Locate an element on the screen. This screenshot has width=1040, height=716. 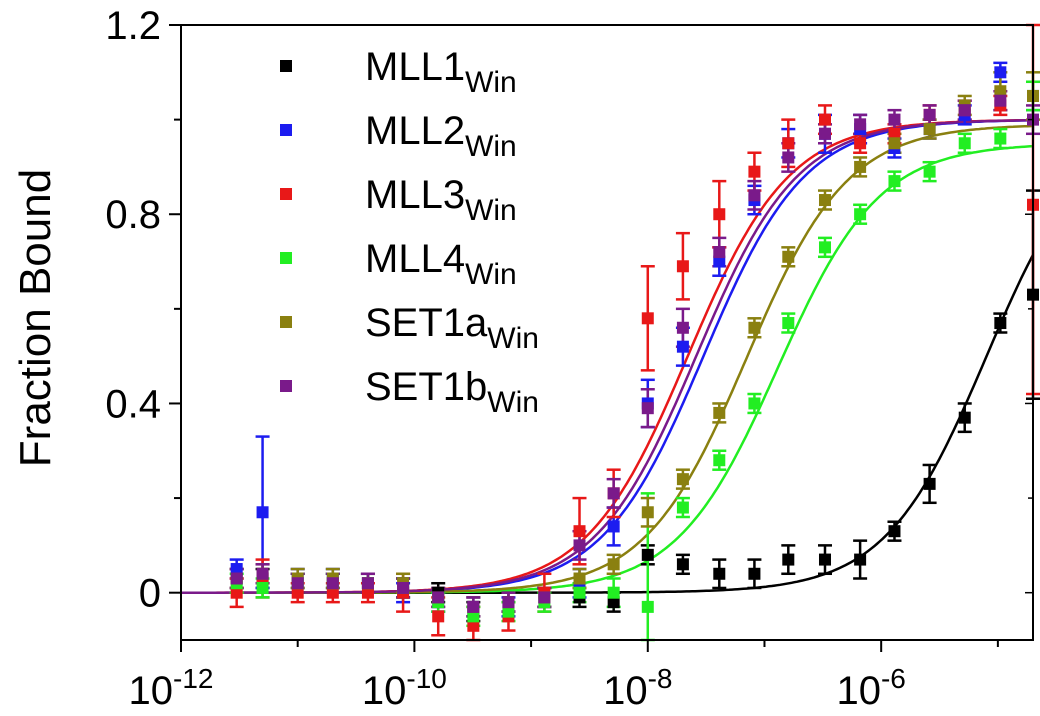
legend-entry-mll4: MLL4Win is located at coordinates (441, 264).